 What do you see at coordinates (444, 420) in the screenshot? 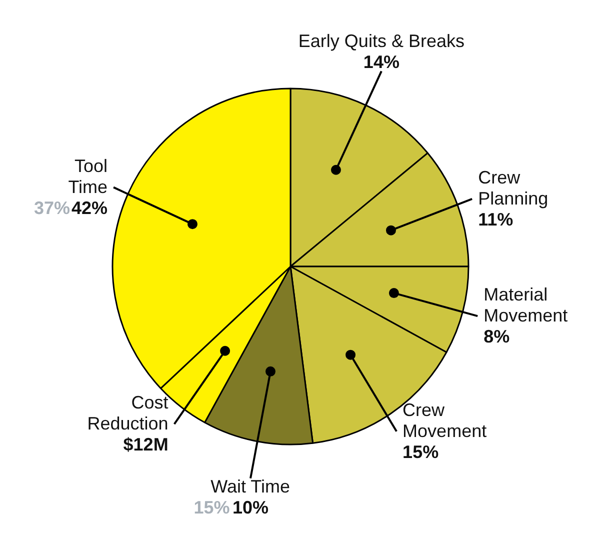
I see `slice-label: Crew Movement` at bounding box center [444, 420].